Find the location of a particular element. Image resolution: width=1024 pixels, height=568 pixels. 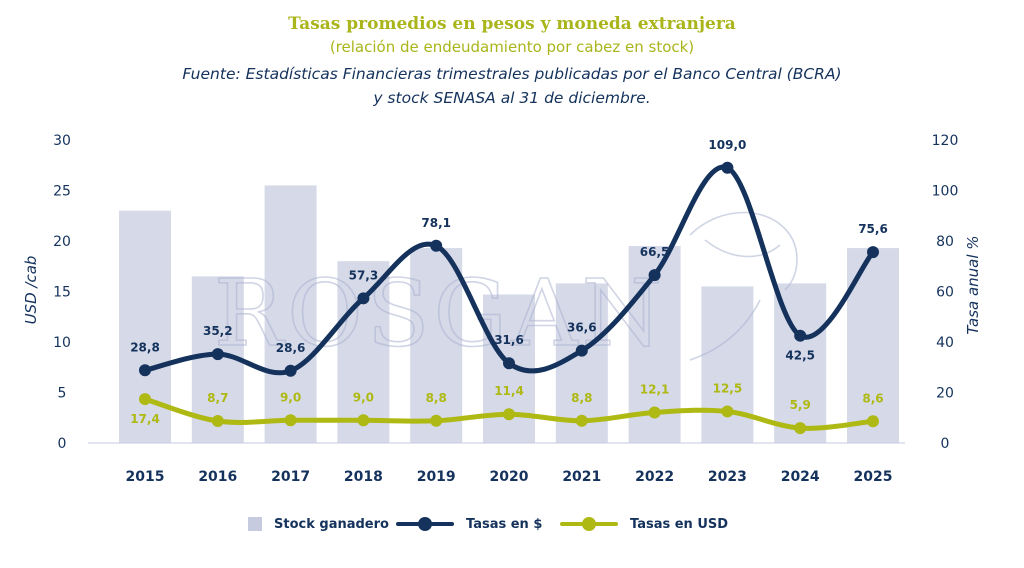

label-pesos-2024: 42,5 is located at coordinates (800, 356).